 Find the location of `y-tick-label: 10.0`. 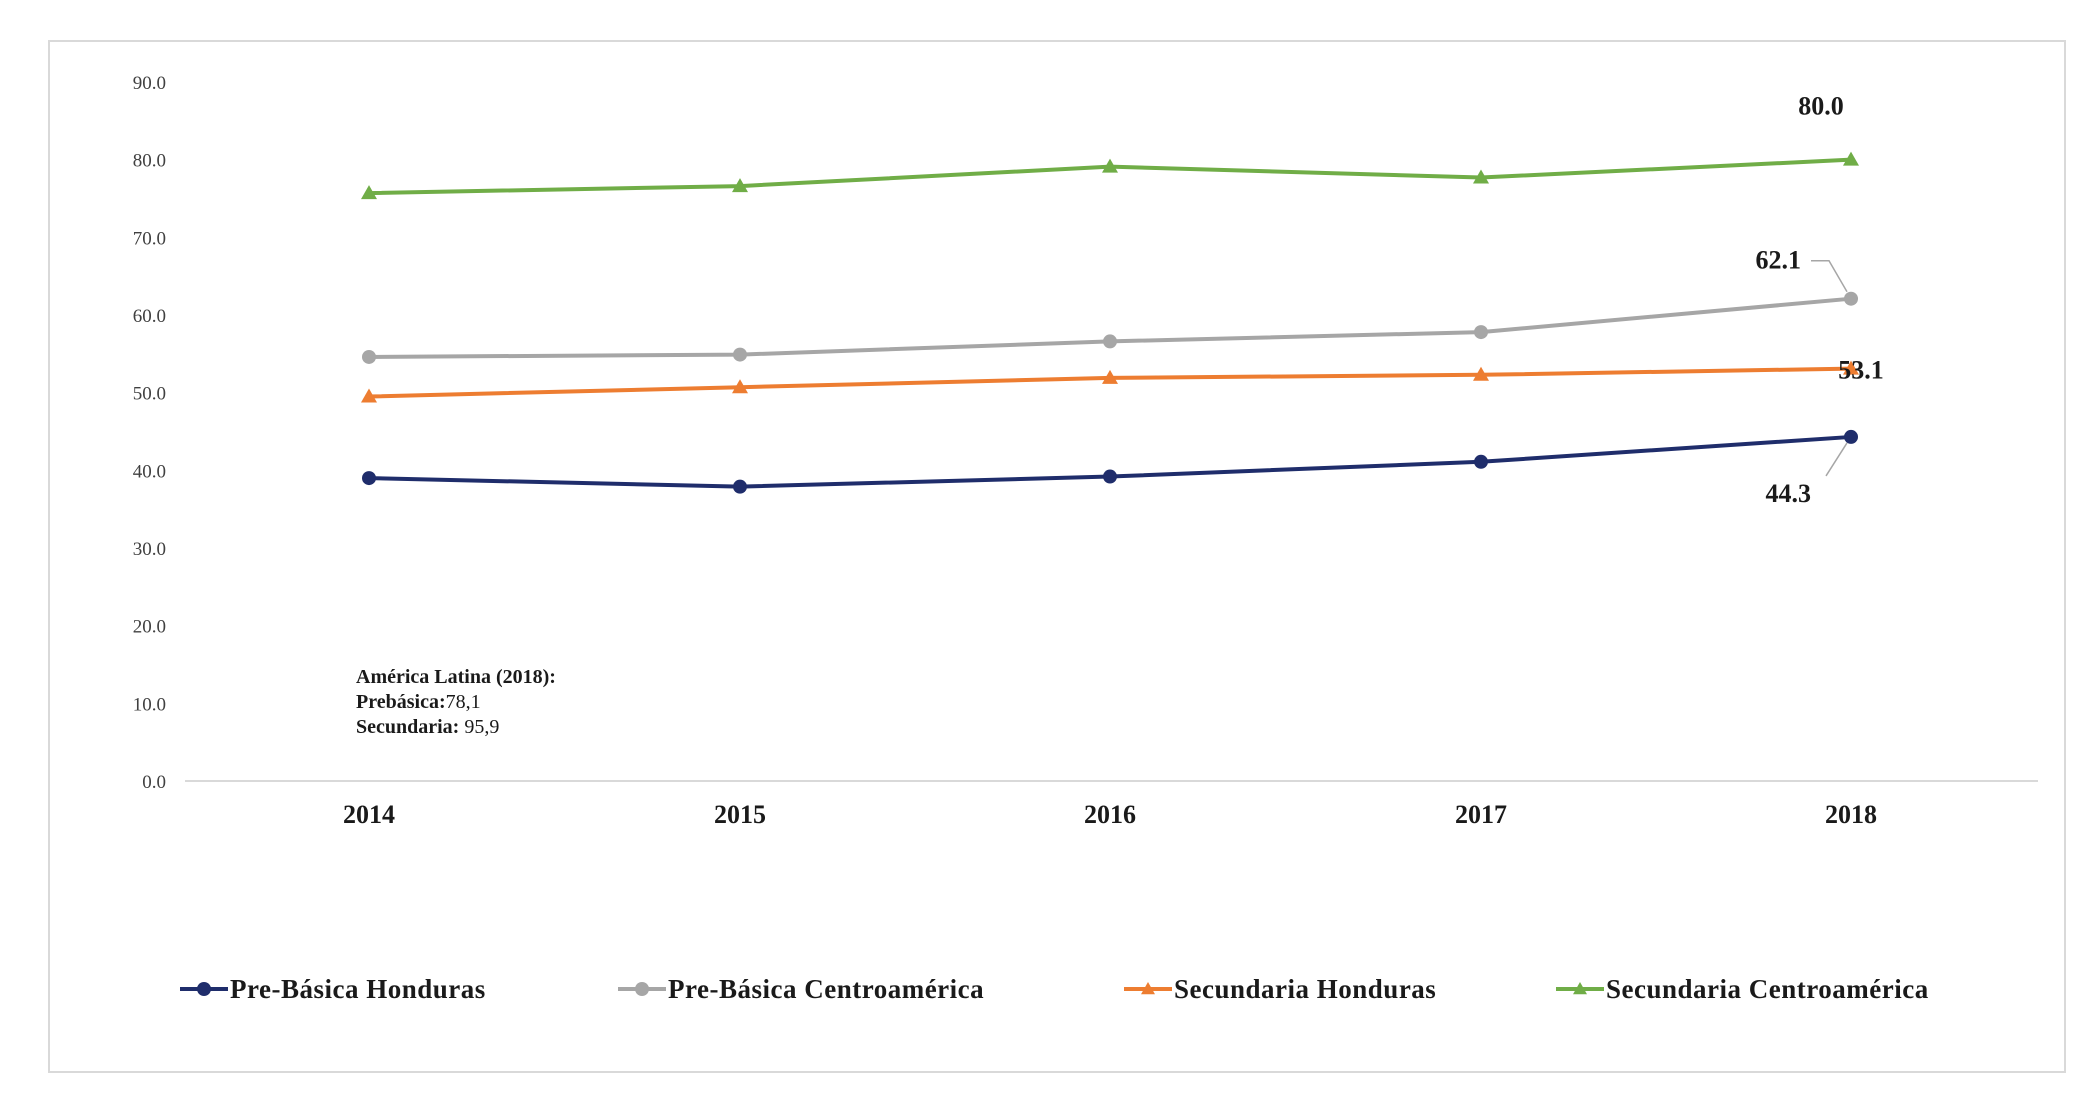

y-tick-label: 10.0 is located at coordinates (149, 704).